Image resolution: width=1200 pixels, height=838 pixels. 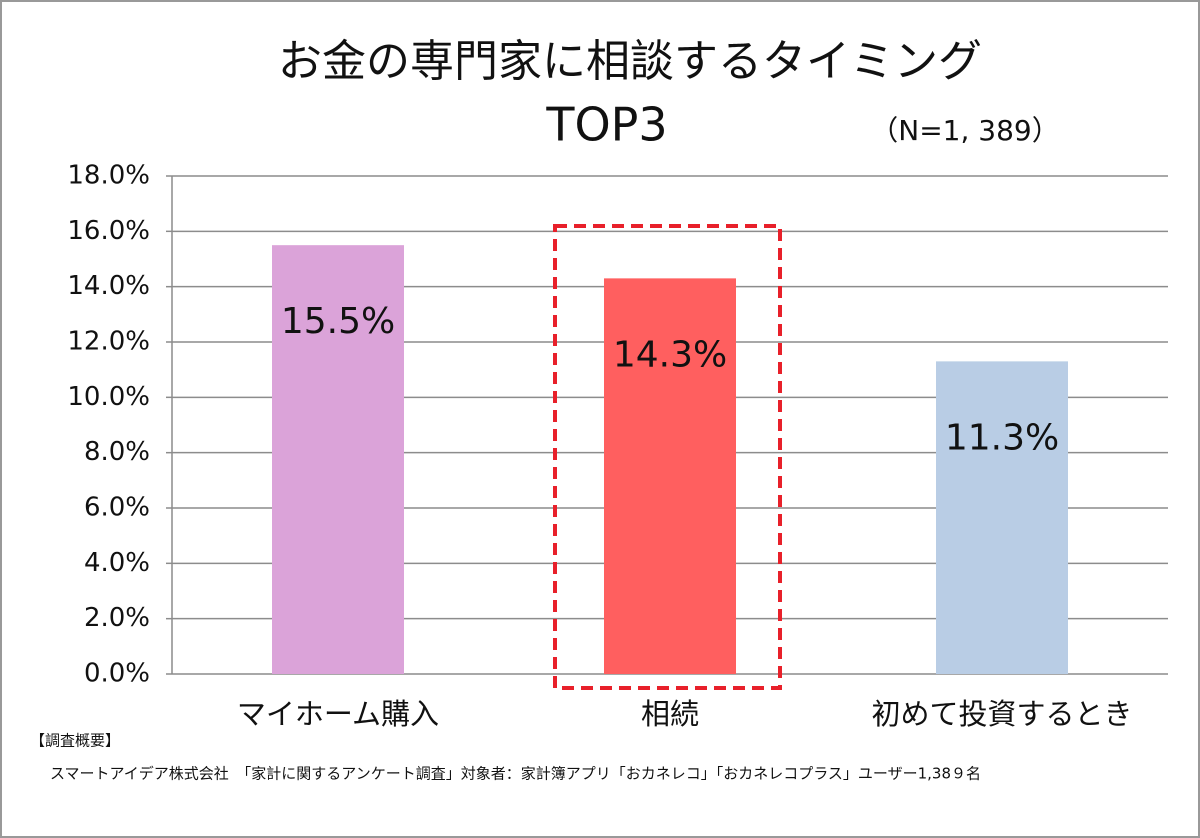 What do you see at coordinates (117, 508) in the screenshot?
I see `y-tick-label: 6.0%` at bounding box center [117, 508].